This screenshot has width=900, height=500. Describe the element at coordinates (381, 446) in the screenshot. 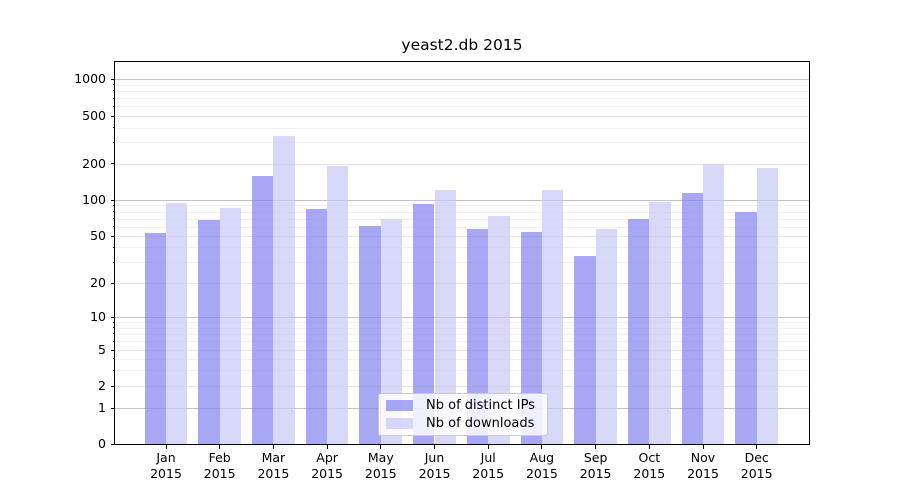

I see `x-axis-tick-may` at that location.